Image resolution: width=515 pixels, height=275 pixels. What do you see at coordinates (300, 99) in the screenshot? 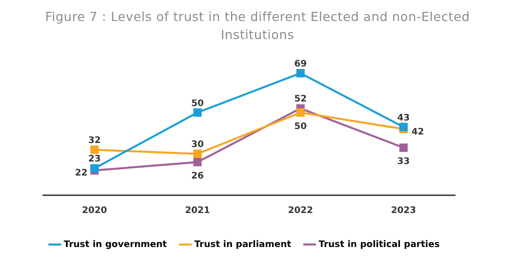
I see `data-label: 52` at bounding box center [300, 99].